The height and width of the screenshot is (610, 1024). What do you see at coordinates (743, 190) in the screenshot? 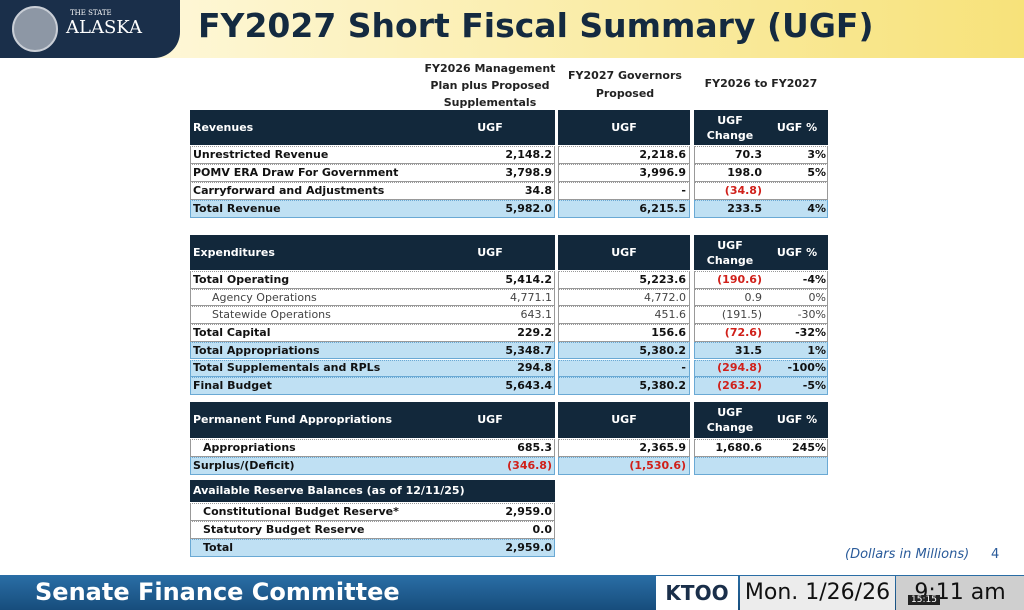
I see `cell-value: (34.8)` at bounding box center [743, 190].